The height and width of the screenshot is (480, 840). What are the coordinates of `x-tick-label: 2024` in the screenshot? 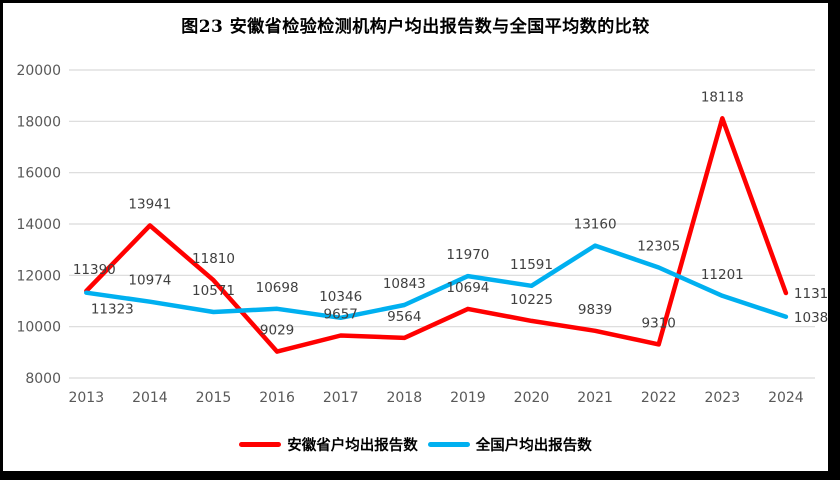 It's located at (786, 398).